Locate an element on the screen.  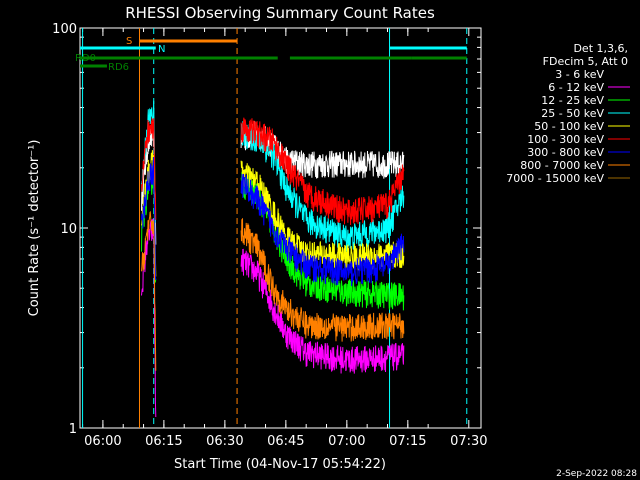
chart-title: RHESSI Observing Summary Count Rates is located at coordinates (280, 13).